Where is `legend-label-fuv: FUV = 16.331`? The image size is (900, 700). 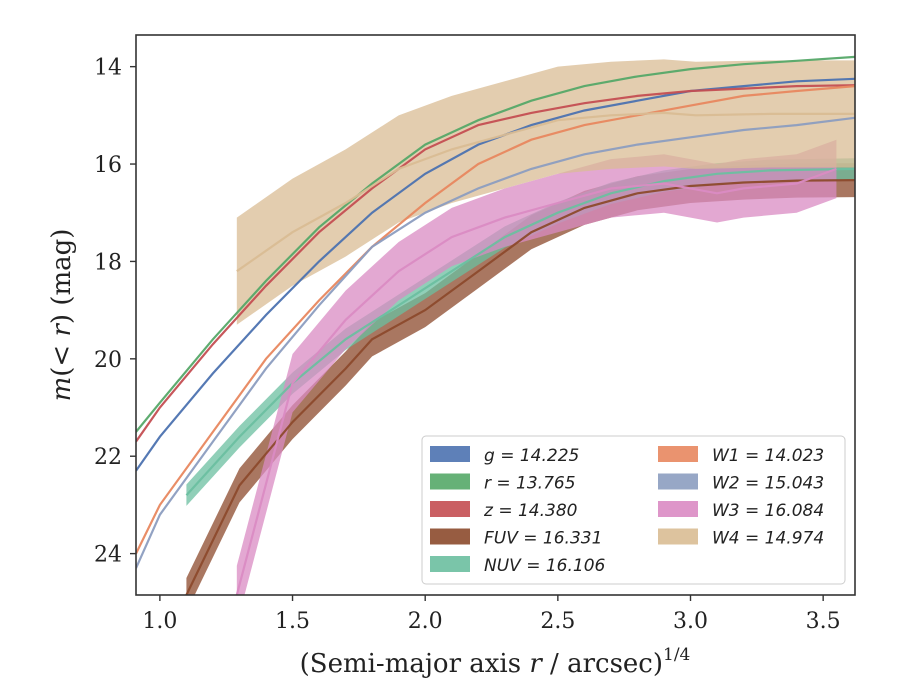 legend-label-fuv: FUV = 16.331 is located at coordinates (543, 539).